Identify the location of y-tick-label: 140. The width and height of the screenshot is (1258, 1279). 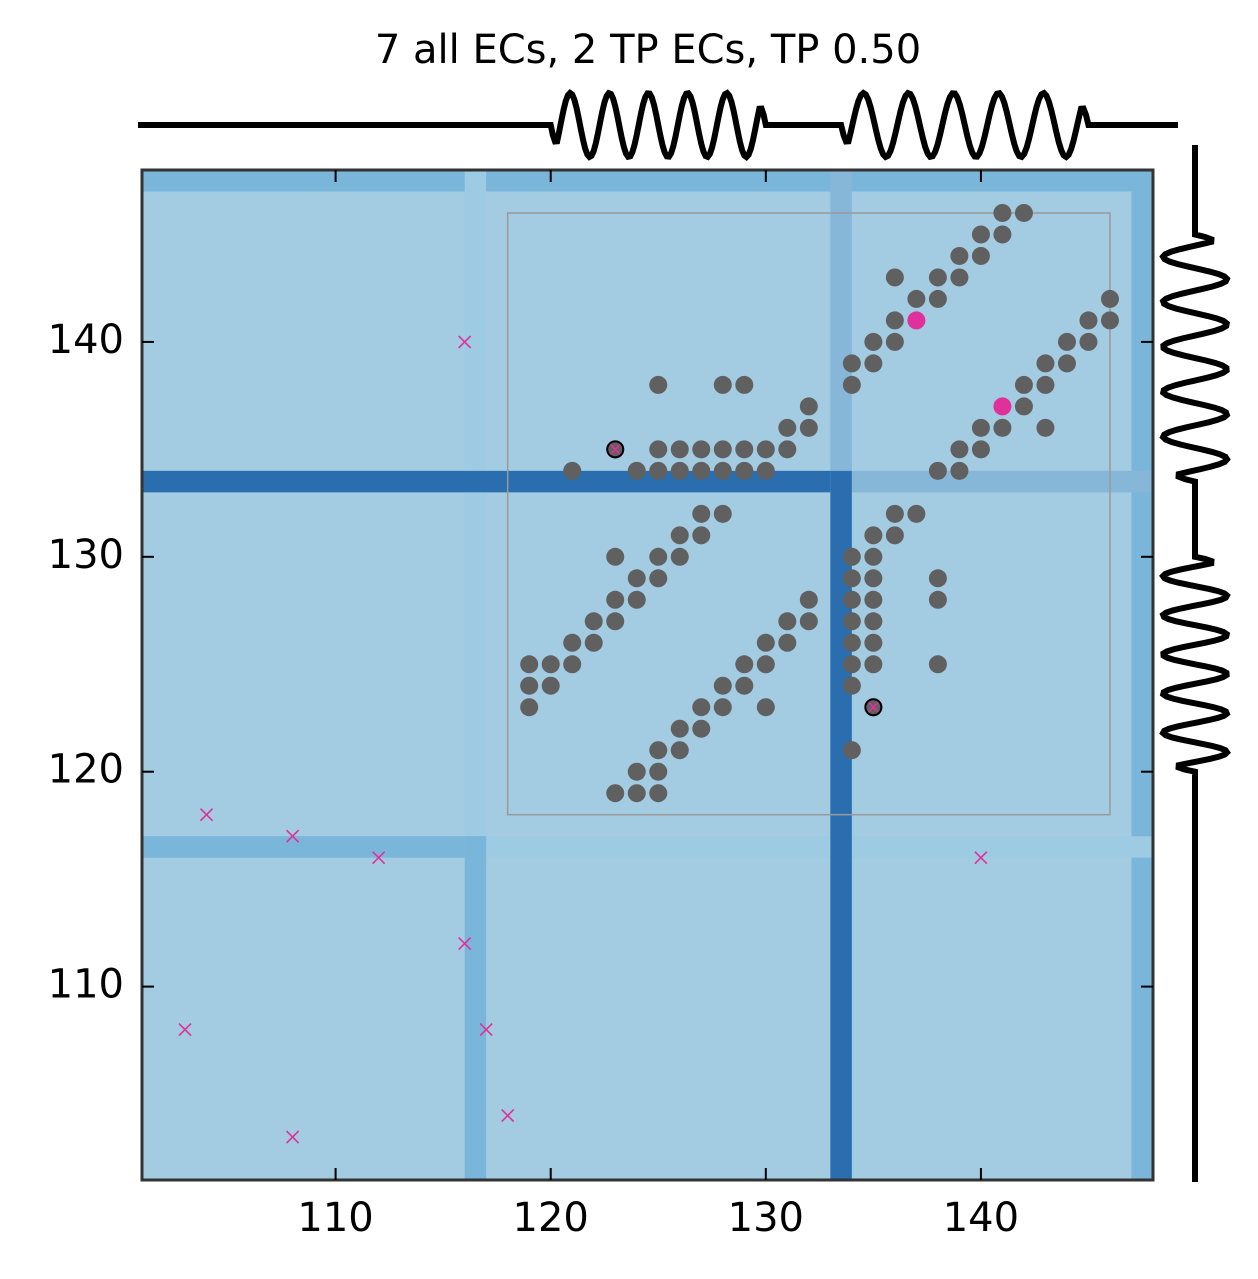
(86, 340).